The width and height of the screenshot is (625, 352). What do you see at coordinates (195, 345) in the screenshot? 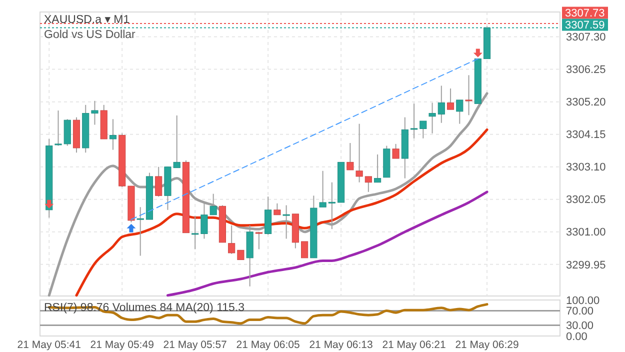
I see `x-tick-label: 21 May 05:57` at bounding box center [195, 345].